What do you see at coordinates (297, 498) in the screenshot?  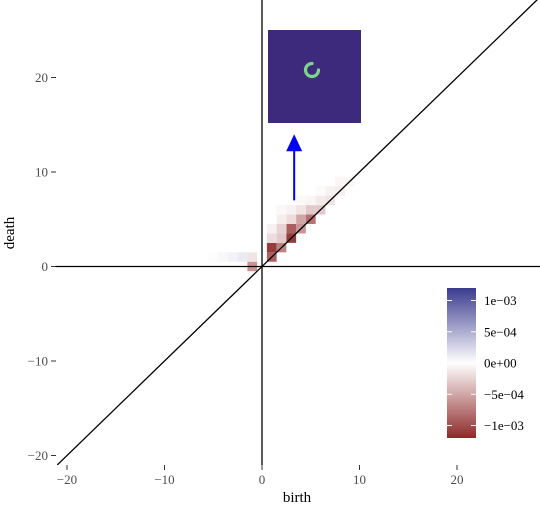 I see `x-axis-title: birth` at bounding box center [297, 498].